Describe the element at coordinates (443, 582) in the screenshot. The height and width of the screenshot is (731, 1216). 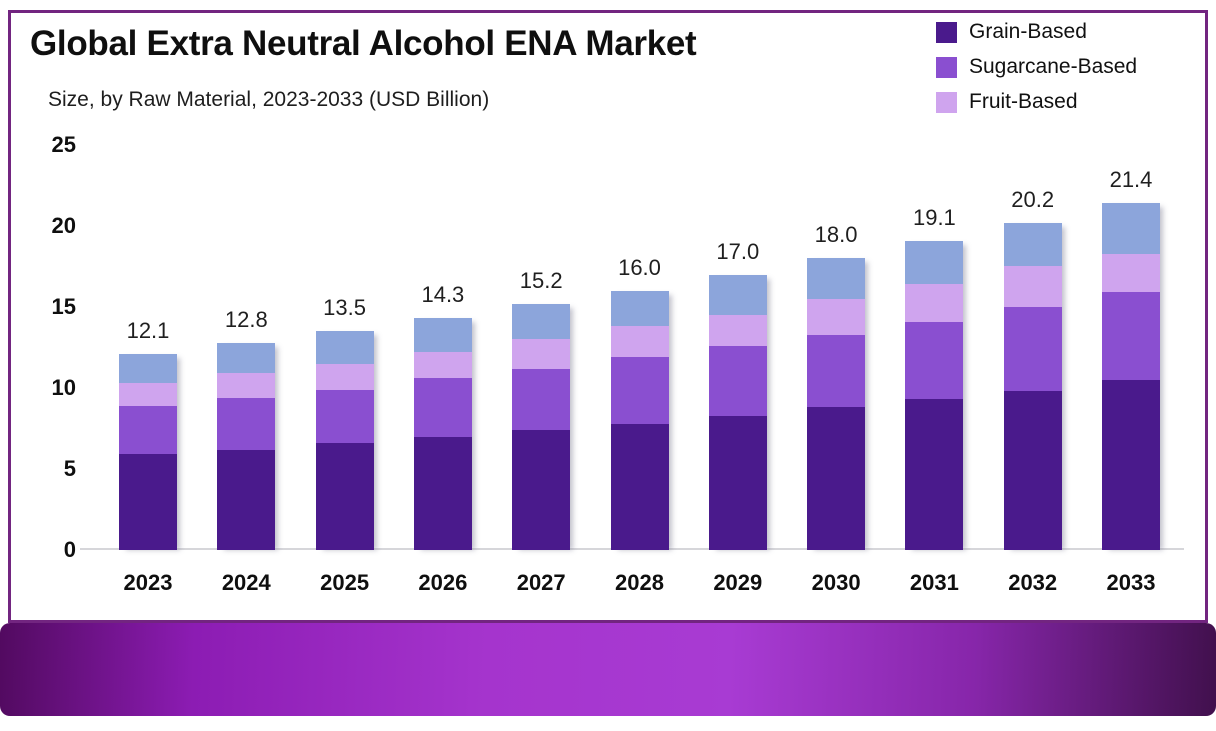
I see `x-axis-category-label: 2026` at that location.